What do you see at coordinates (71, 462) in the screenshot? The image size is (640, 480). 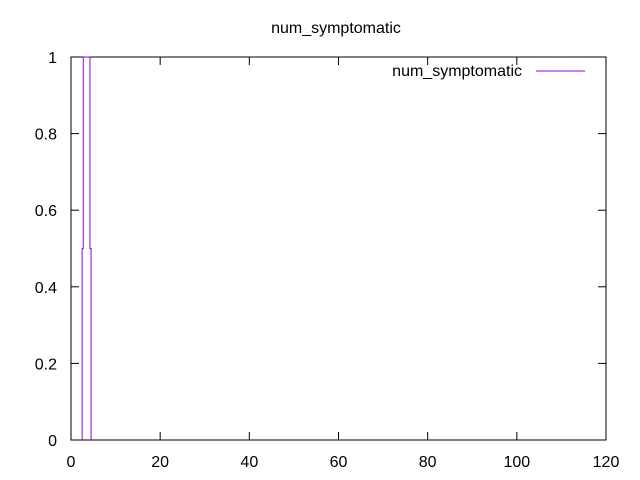 I see `x-tick-label: 0` at bounding box center [71, 462].